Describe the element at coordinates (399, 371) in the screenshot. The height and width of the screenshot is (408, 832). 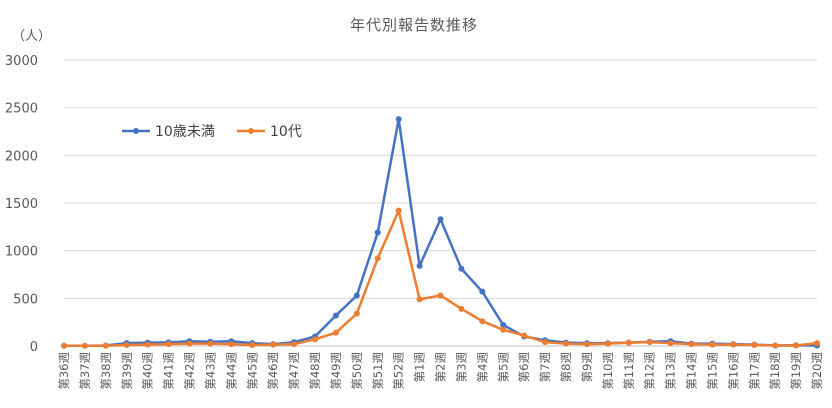
I see `x-tick-label: 第52週` at that location.